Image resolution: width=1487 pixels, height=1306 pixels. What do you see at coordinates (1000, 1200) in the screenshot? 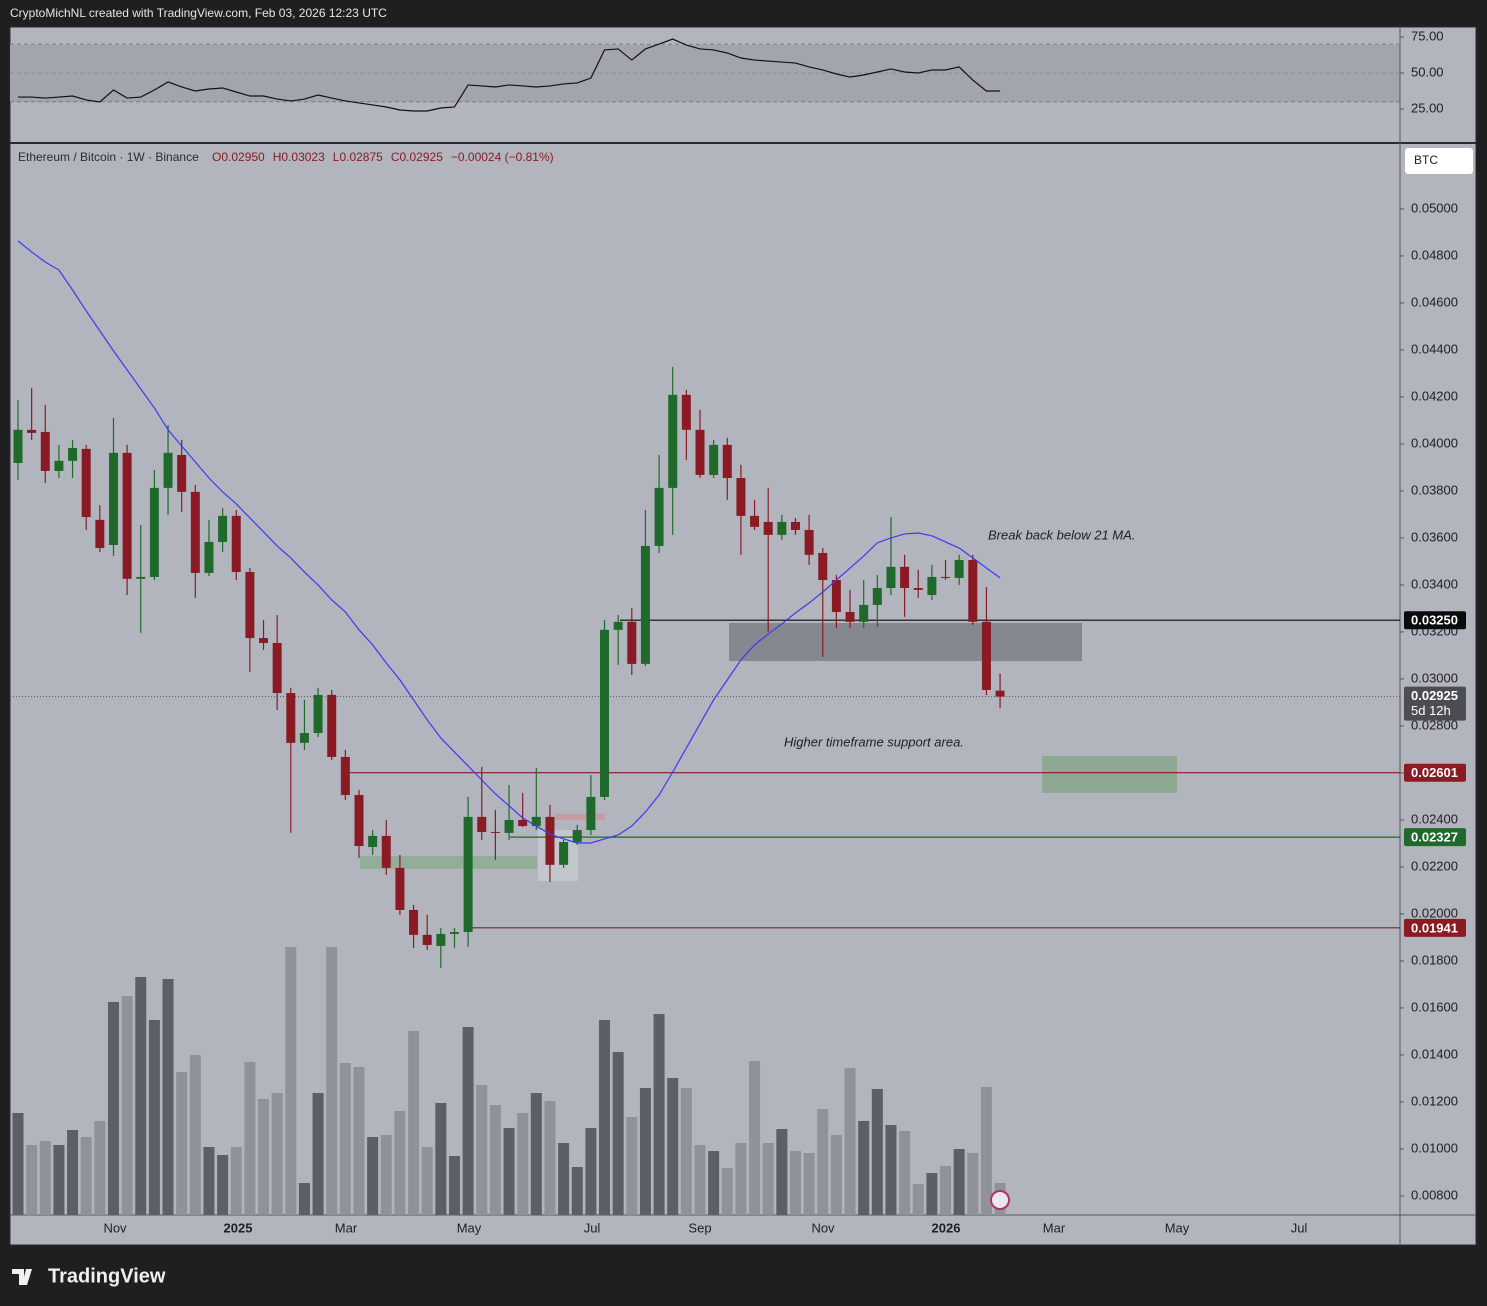
I see `alert-icon` at bounding box center [1000, 1200].